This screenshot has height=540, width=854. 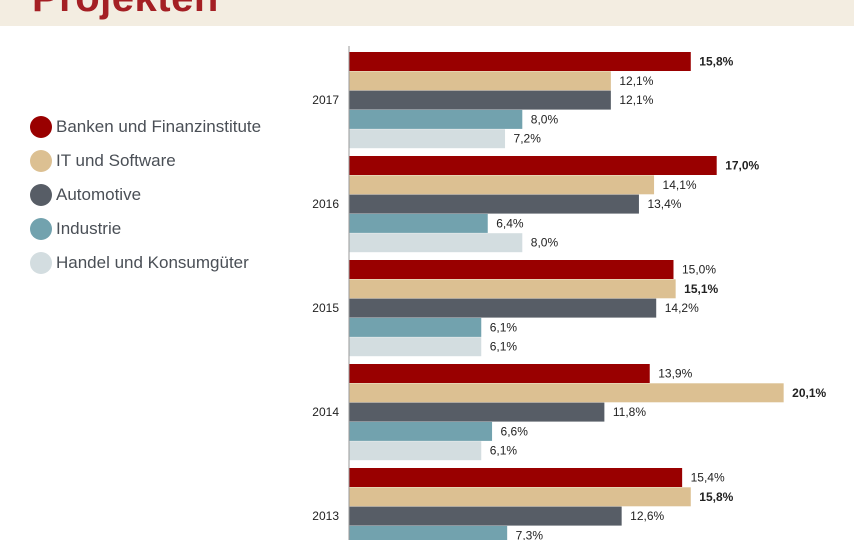 What do you see at coordinates (159, 126) in the screenshot?
I see `legend-label: Banken und Finanzinstitute` at bounding box center [159, 126].